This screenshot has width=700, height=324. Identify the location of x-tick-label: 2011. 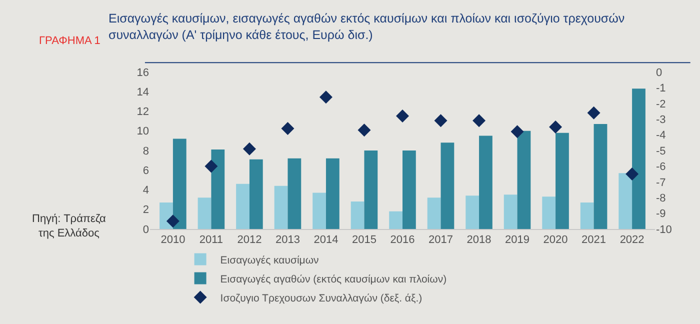
(211, 240).